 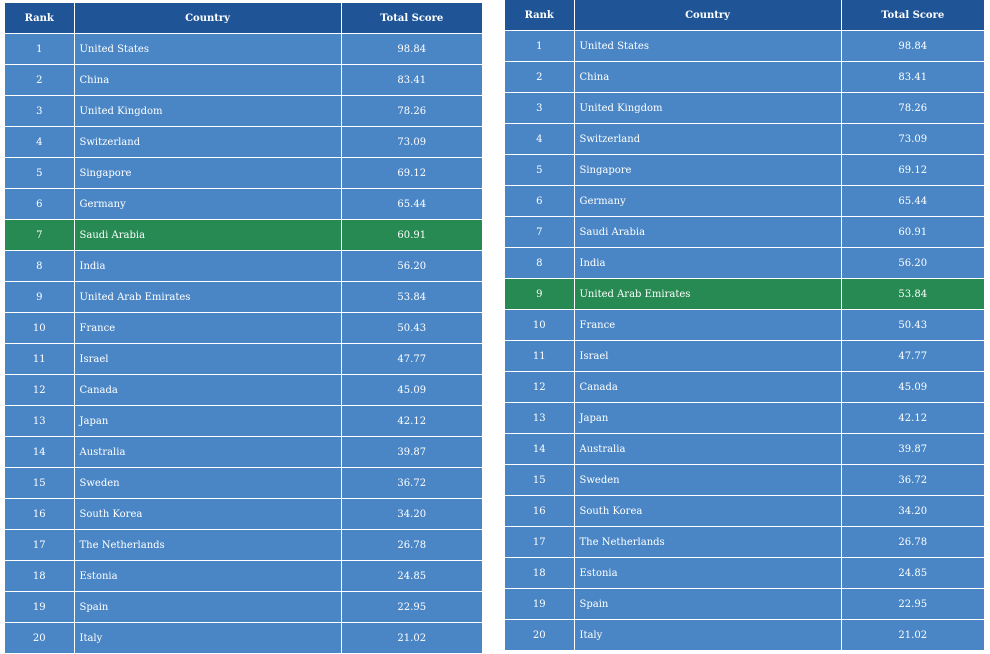 What do you see at coordinates (708, 139) in the screenshot?
I see `cell-country: Switzerland` at bounding box center [708, 139].